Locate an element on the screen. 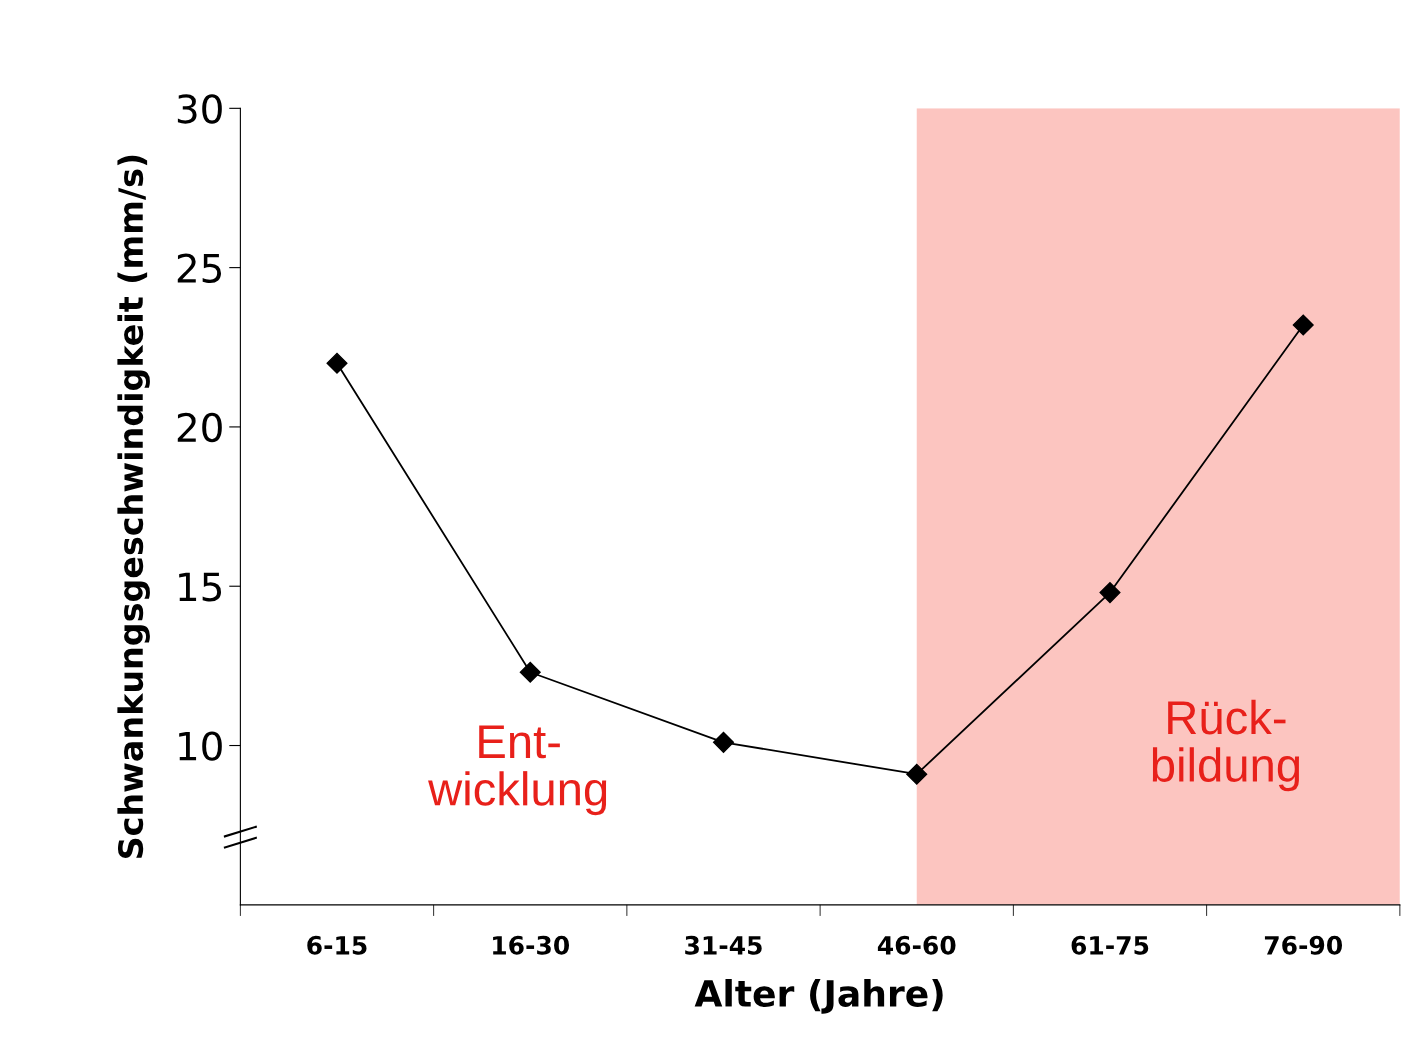 Image resolution: width=1414 pixels, height=1062 pixels. y-tick-label: 30 is located at coordinates (199, 109).